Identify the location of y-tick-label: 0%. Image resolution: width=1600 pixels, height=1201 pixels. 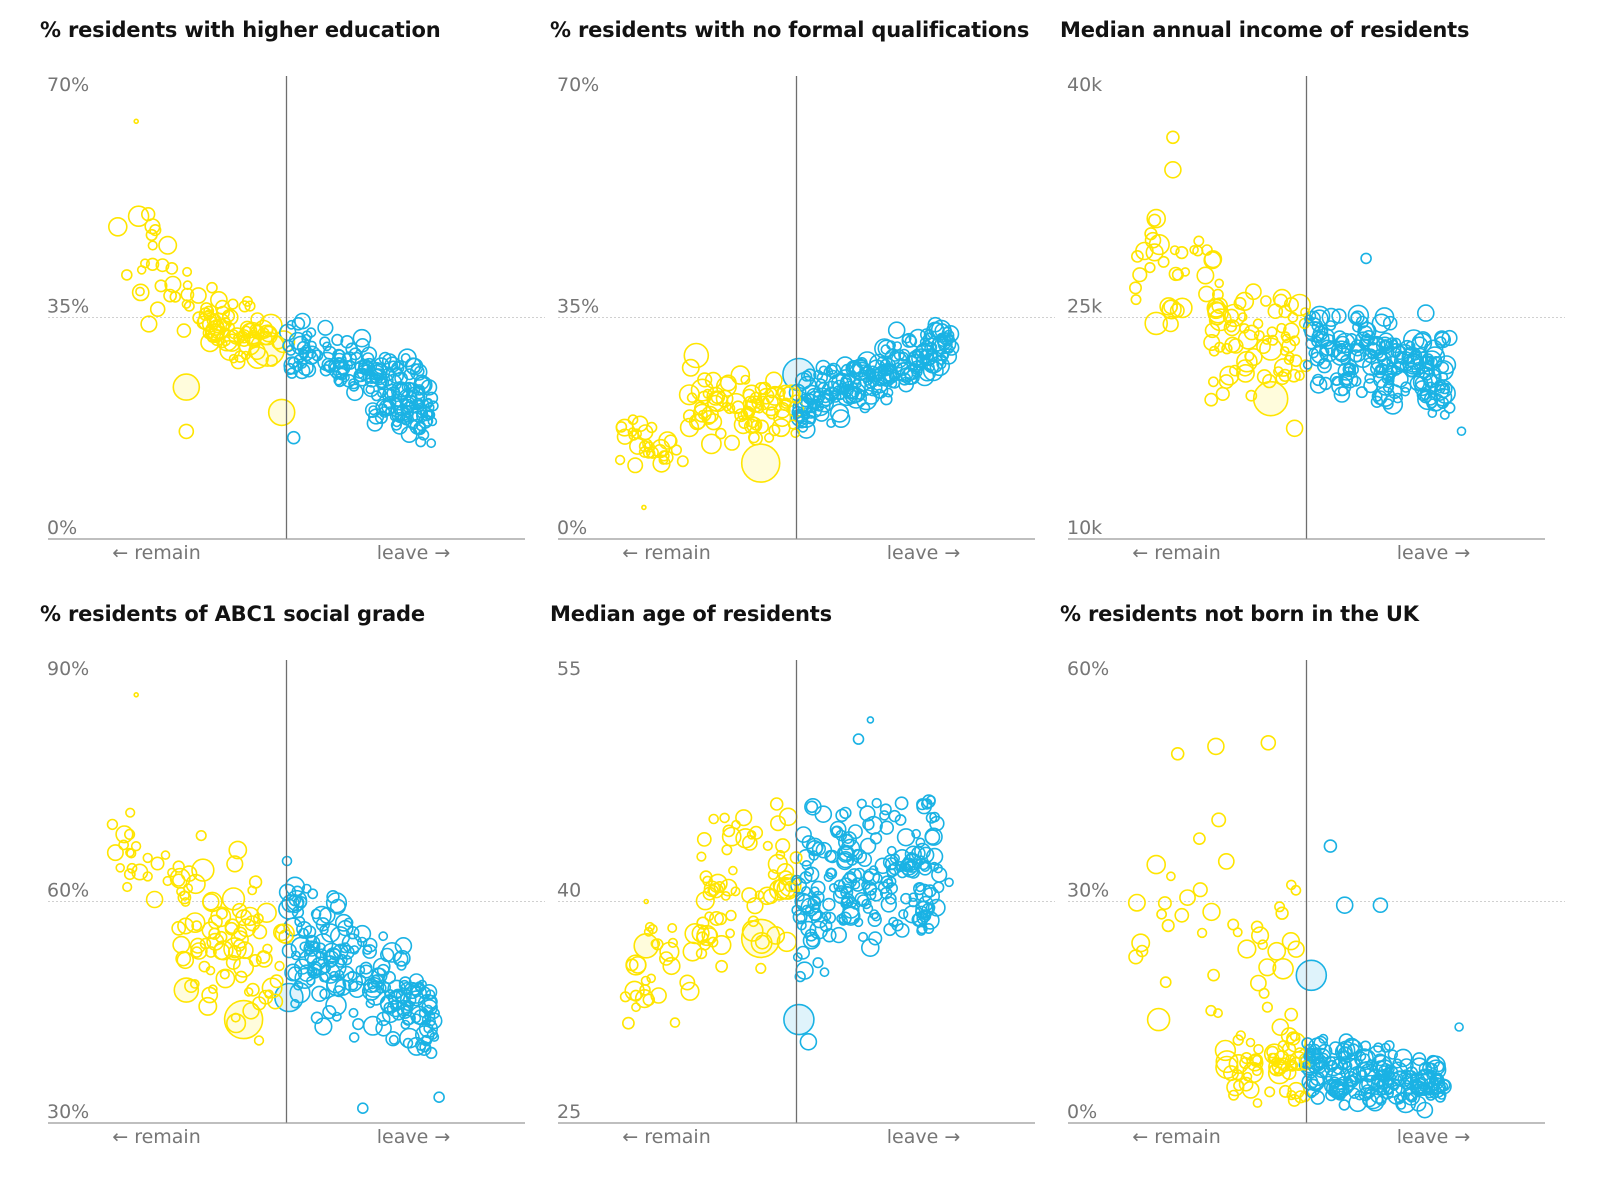
(62, 528).